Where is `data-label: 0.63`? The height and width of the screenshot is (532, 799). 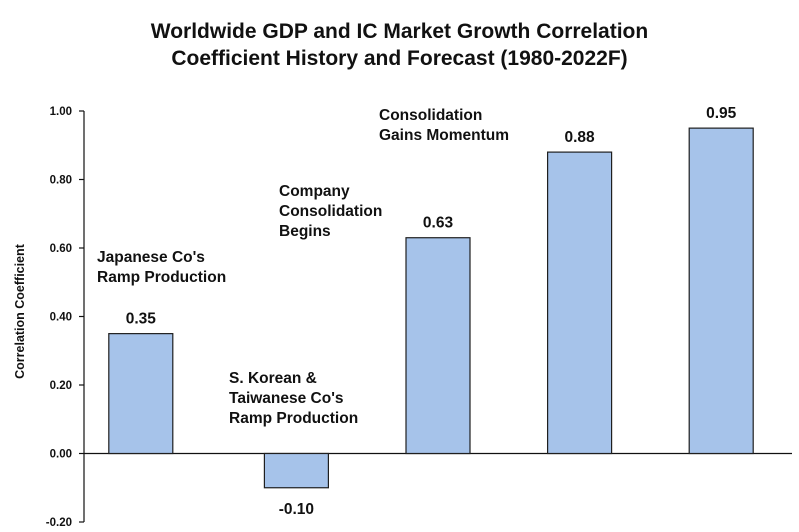 data-label: 0.63 is located at coordinates (438, 223).